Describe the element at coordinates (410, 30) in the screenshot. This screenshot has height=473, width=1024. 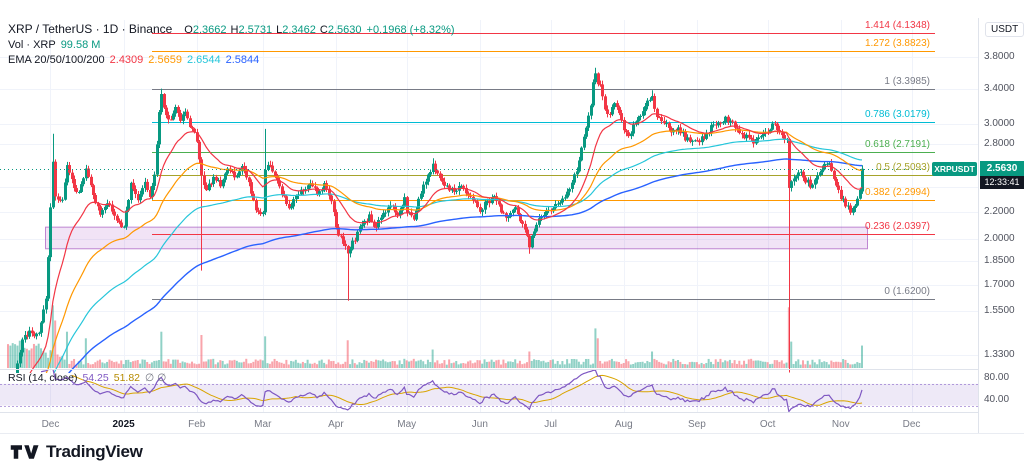
I see `price-change: +0.1968 (+8.32%)` at that location.